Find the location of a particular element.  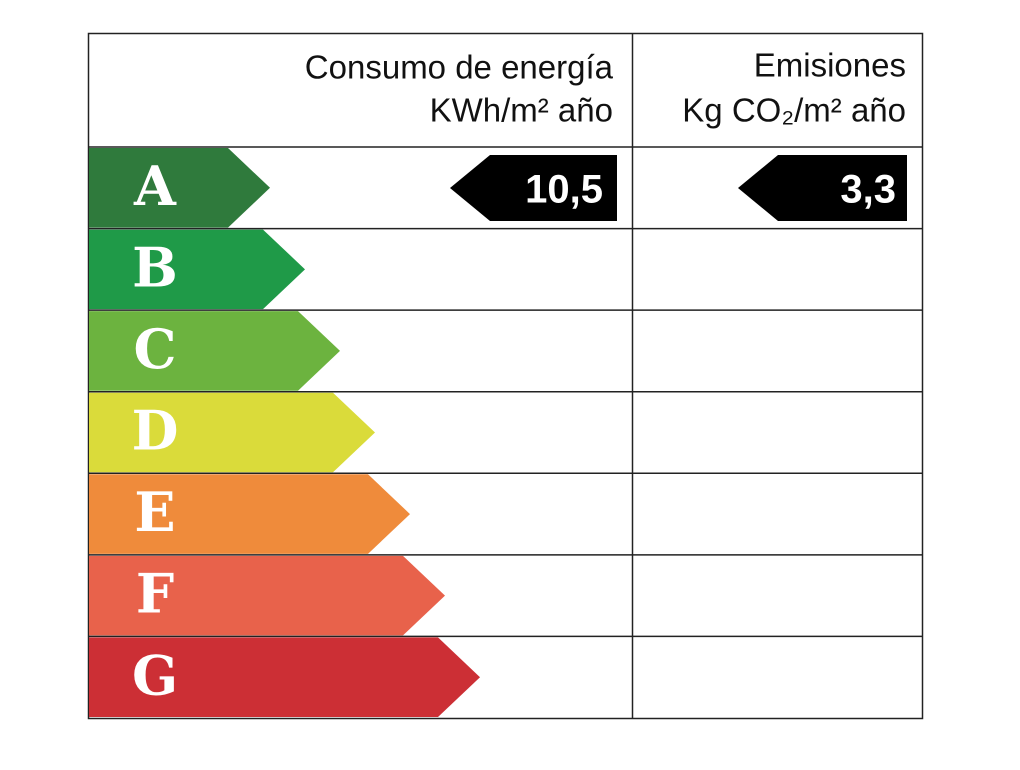

rating-letter: F is located at coordinates (155, 594).